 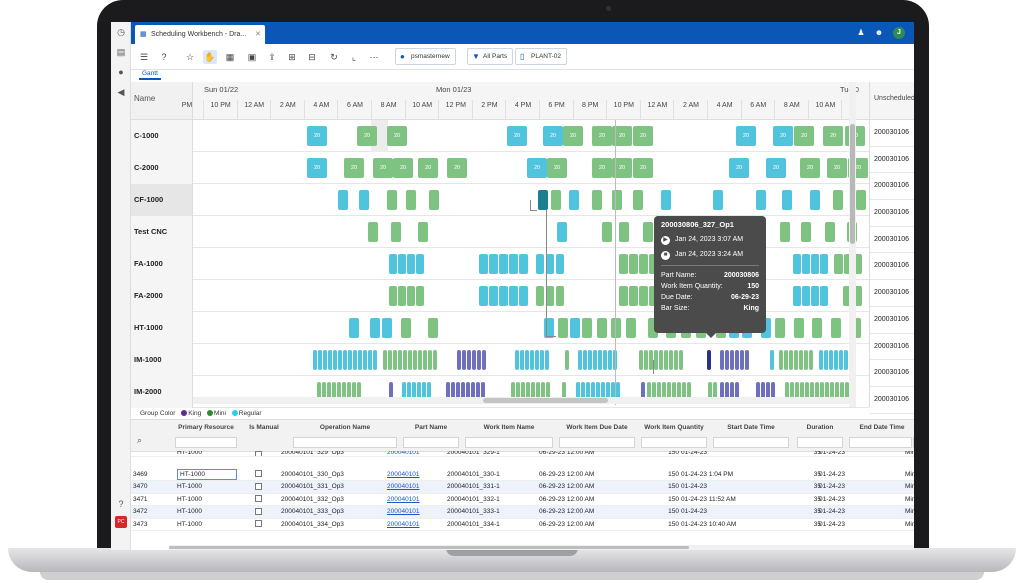 I want to click on refresh-icon: ↻, so click(x=334, y=57).